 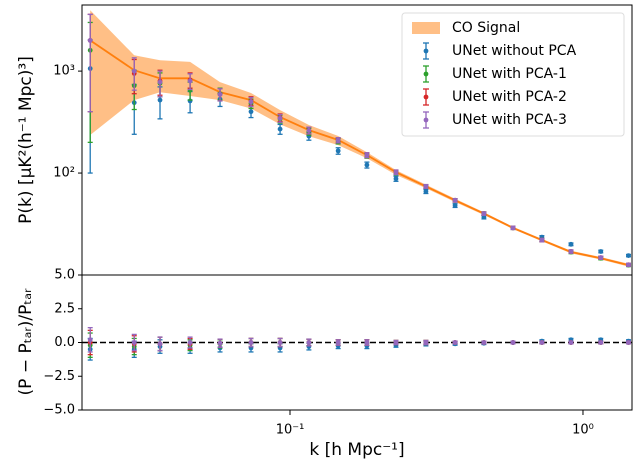 What do you see at coordinates (583, 430) in the screenshot?
I see `x-tick-label: 10⁰` at bounding box center [583, 430].